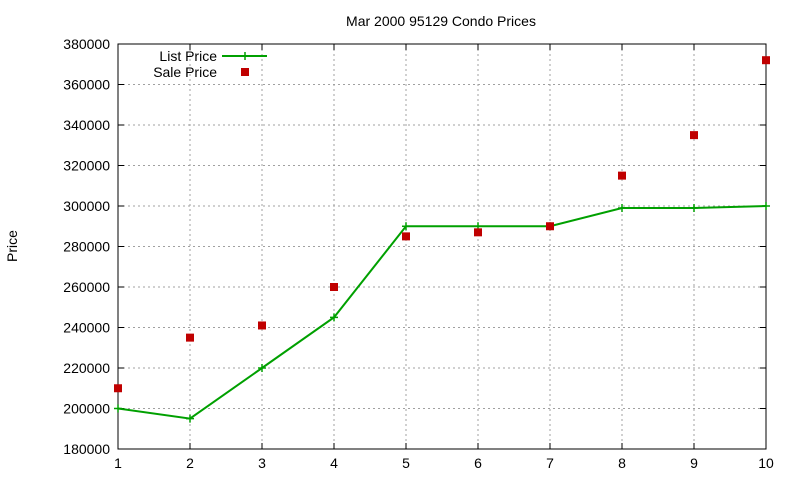 This screenshot has height=480, width=800. What do you see at coordinates (766, 463) in the screenshot?
I see `x-tick-label: 10` at bounding box center [766, 463].